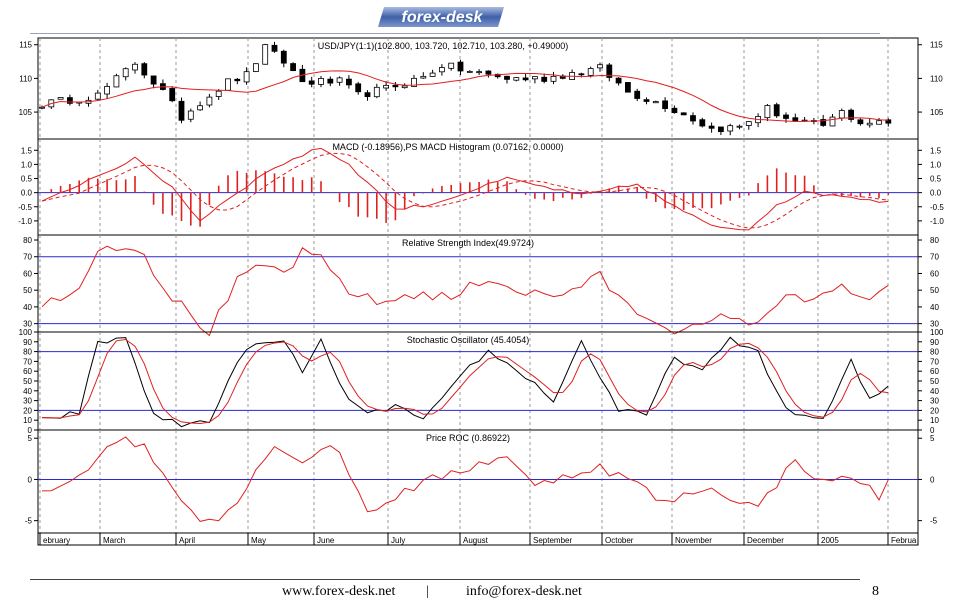  I want to click on footer-divider, so click(445, 579).